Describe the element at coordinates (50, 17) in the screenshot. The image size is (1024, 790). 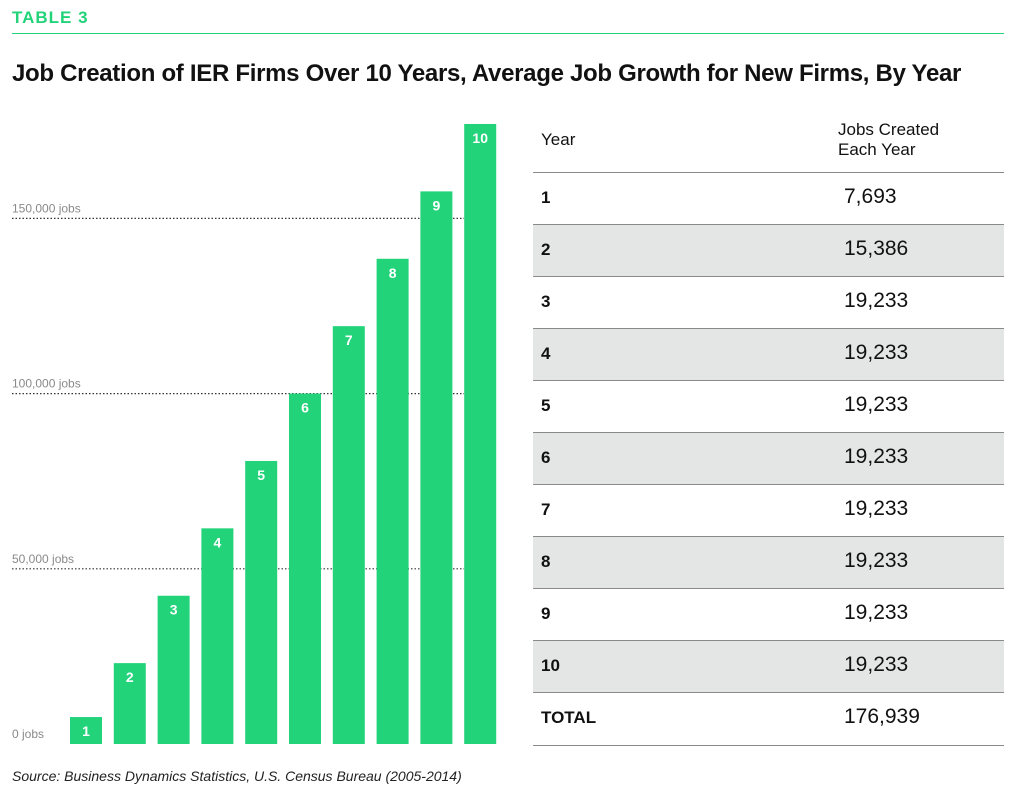
I see `table-tag: TABLE 3` at that location.